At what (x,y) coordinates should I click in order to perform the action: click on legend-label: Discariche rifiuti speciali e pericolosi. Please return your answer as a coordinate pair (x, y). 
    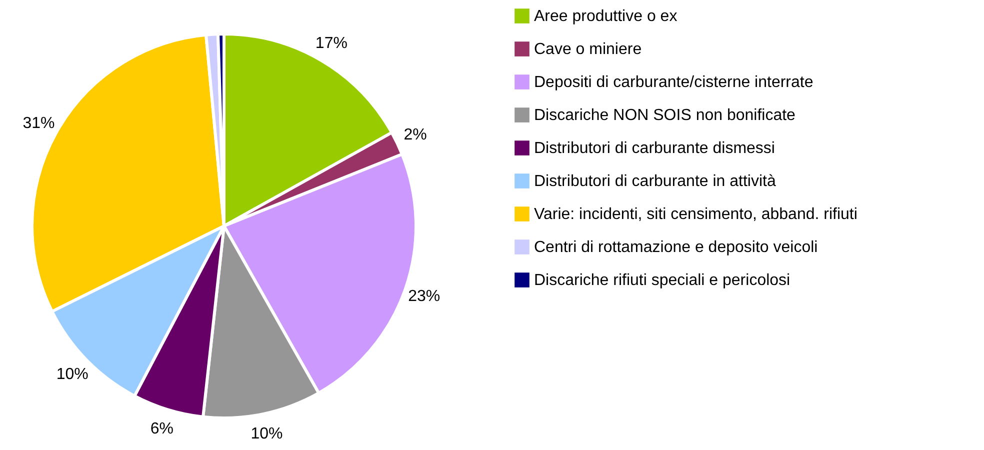
    Looking at the image, I should click on (662, 280).